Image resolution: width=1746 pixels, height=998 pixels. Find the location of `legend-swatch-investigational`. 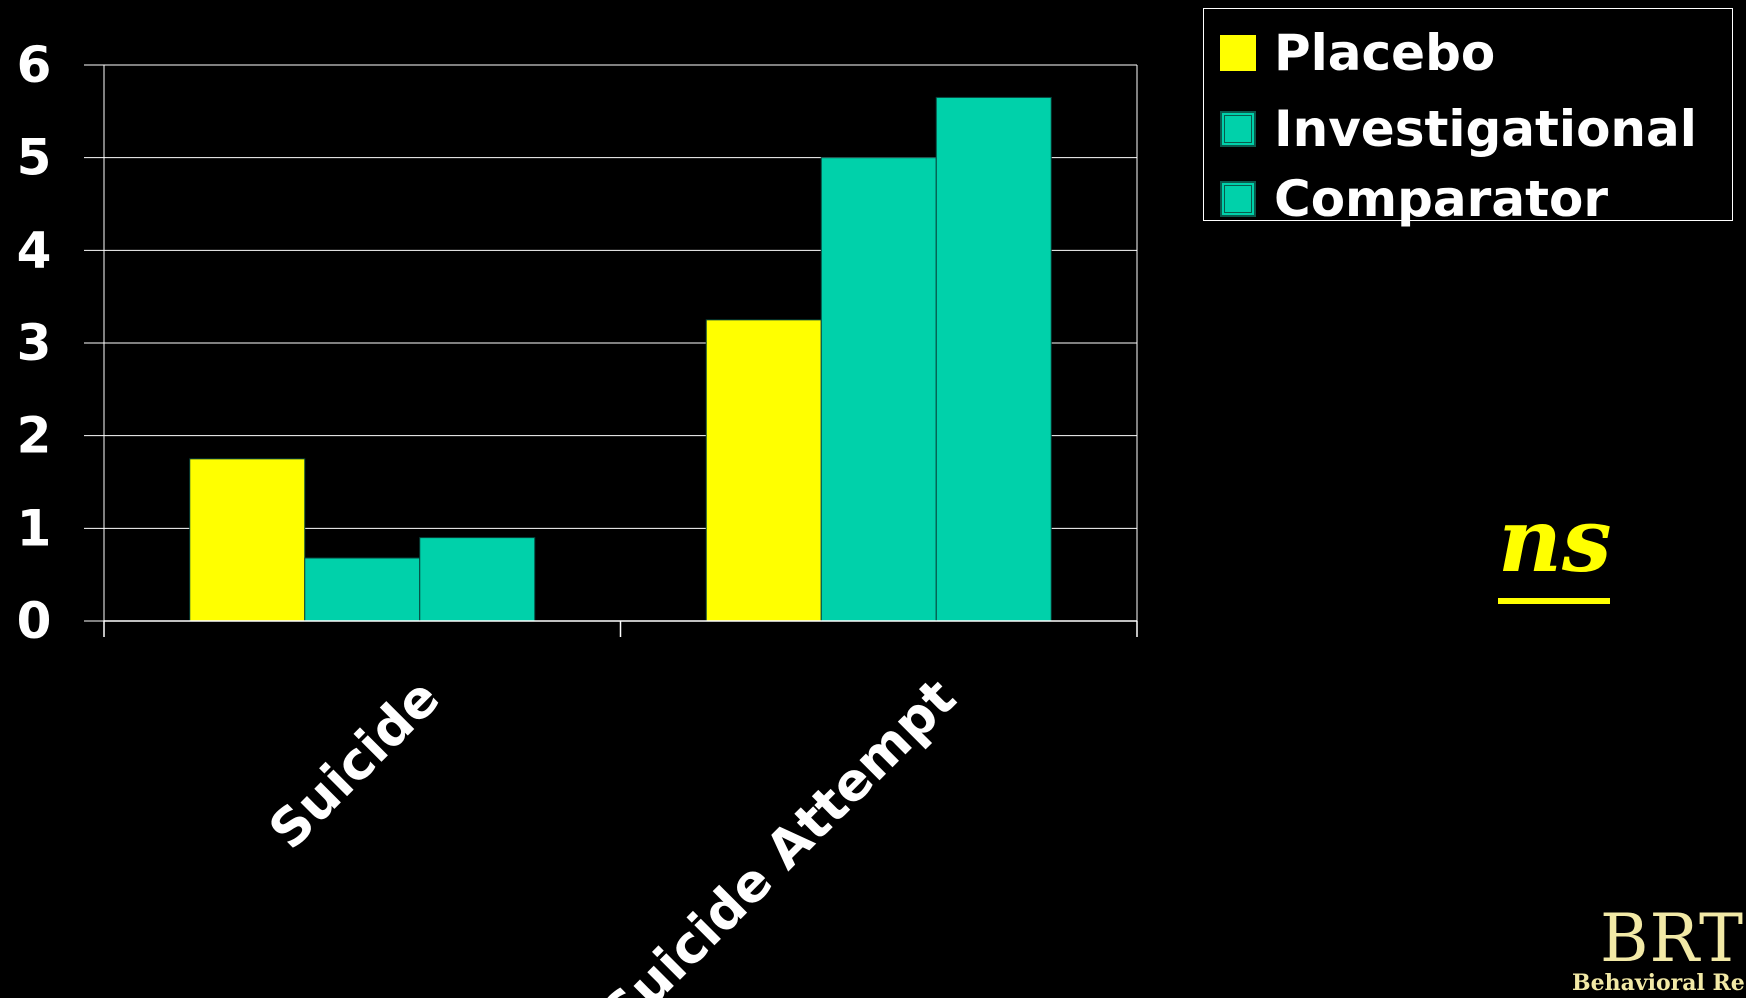

legend-swatch-investigational is located at coordinates (1238, 129).